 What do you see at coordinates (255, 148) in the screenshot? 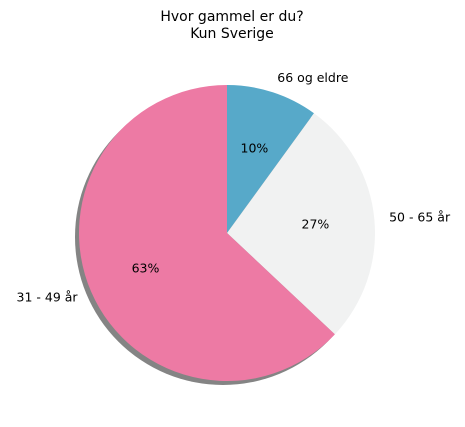
I see `pie-slice-percent-0: 10%` at bounding box center [255, 148].